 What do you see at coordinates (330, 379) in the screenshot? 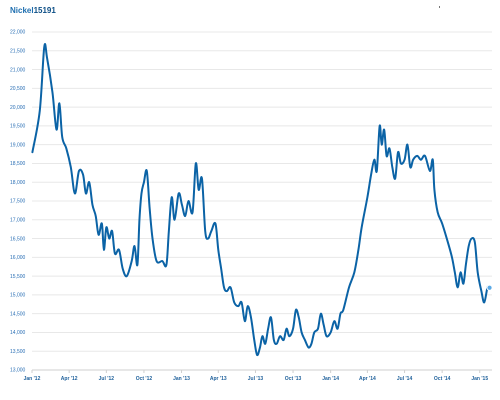
I see `x-tick-label: Jan '14` at bounding box center [330, 379].